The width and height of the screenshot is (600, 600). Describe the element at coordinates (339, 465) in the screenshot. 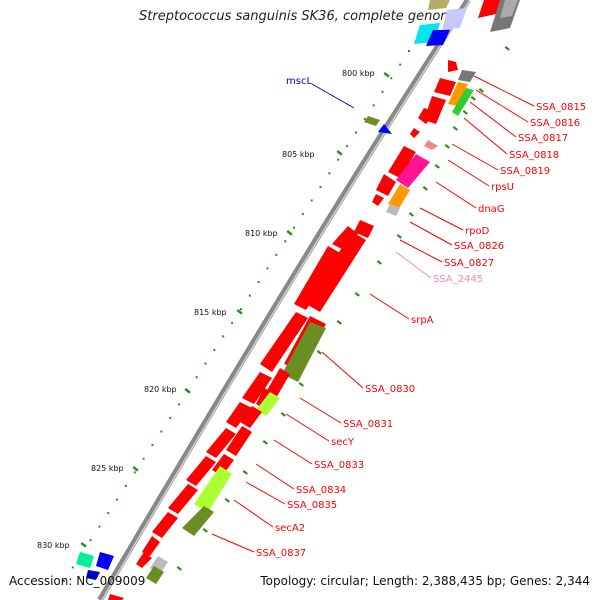

I see `gene-label-ssa-0833: SSA_0833` at that location.